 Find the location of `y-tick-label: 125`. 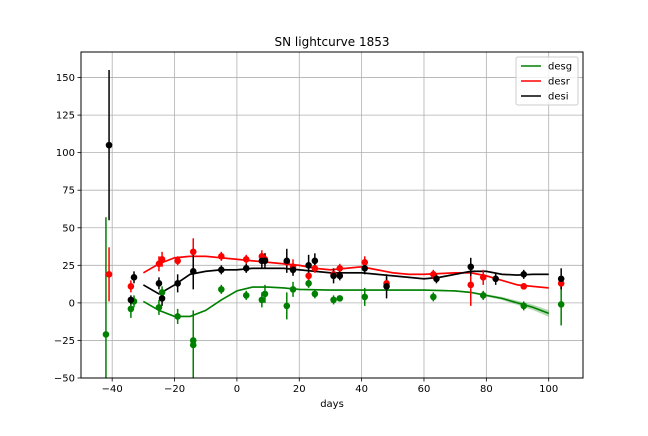

y-tick-label: 125 is located at coordinates (65, 116).